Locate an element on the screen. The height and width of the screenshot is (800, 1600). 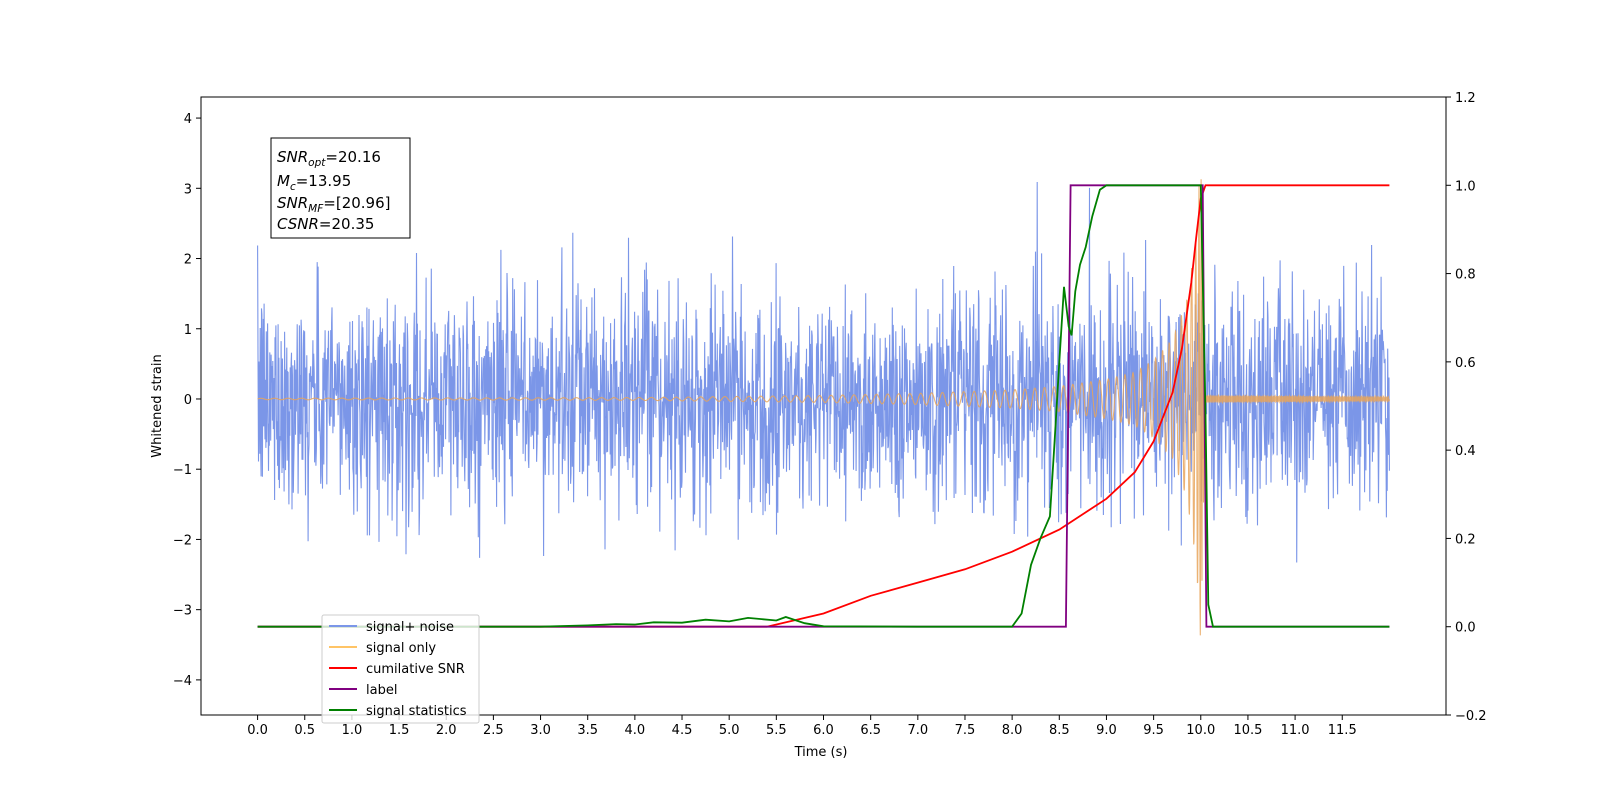
y-left-tick-label: −2 is located at coordinates (182, 540).